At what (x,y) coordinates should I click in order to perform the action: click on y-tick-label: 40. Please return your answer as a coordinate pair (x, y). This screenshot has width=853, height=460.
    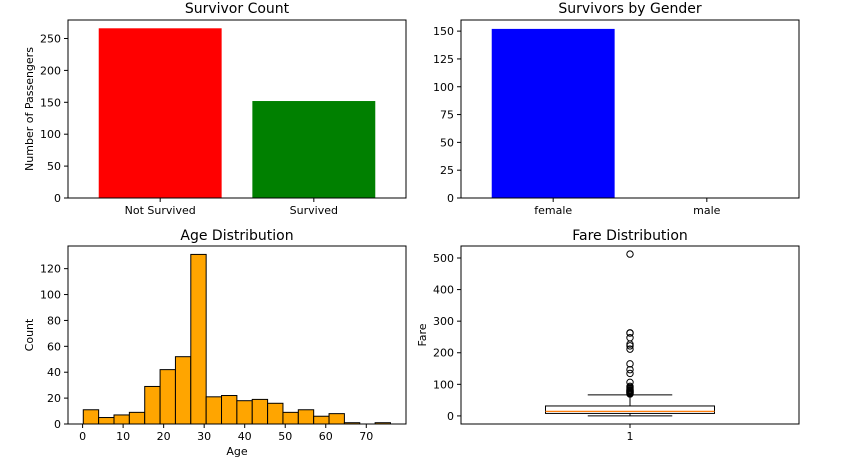
    Looking at the image, I should click on (54, 372).